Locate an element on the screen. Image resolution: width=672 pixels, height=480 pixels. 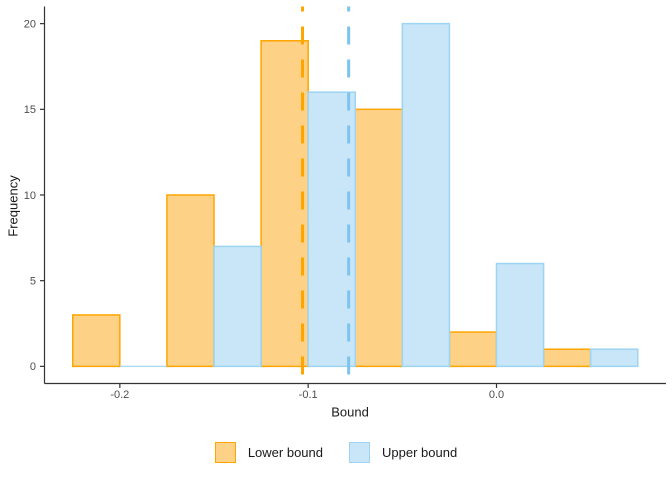
y-axis-title: Frequency is located at coordinates (13, 206).